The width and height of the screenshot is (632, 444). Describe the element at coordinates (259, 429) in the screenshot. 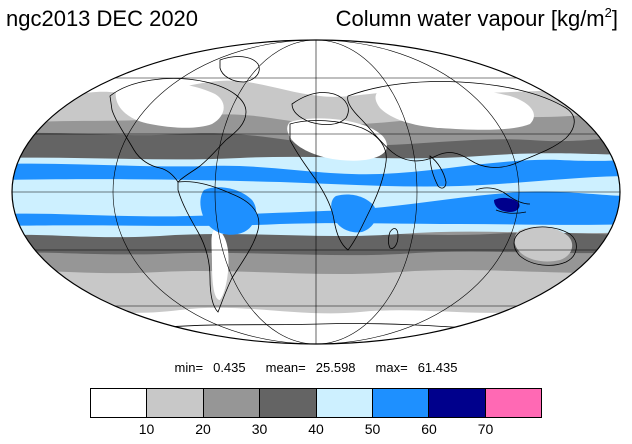

I see `colorbar-tick-label: 30` at that location.